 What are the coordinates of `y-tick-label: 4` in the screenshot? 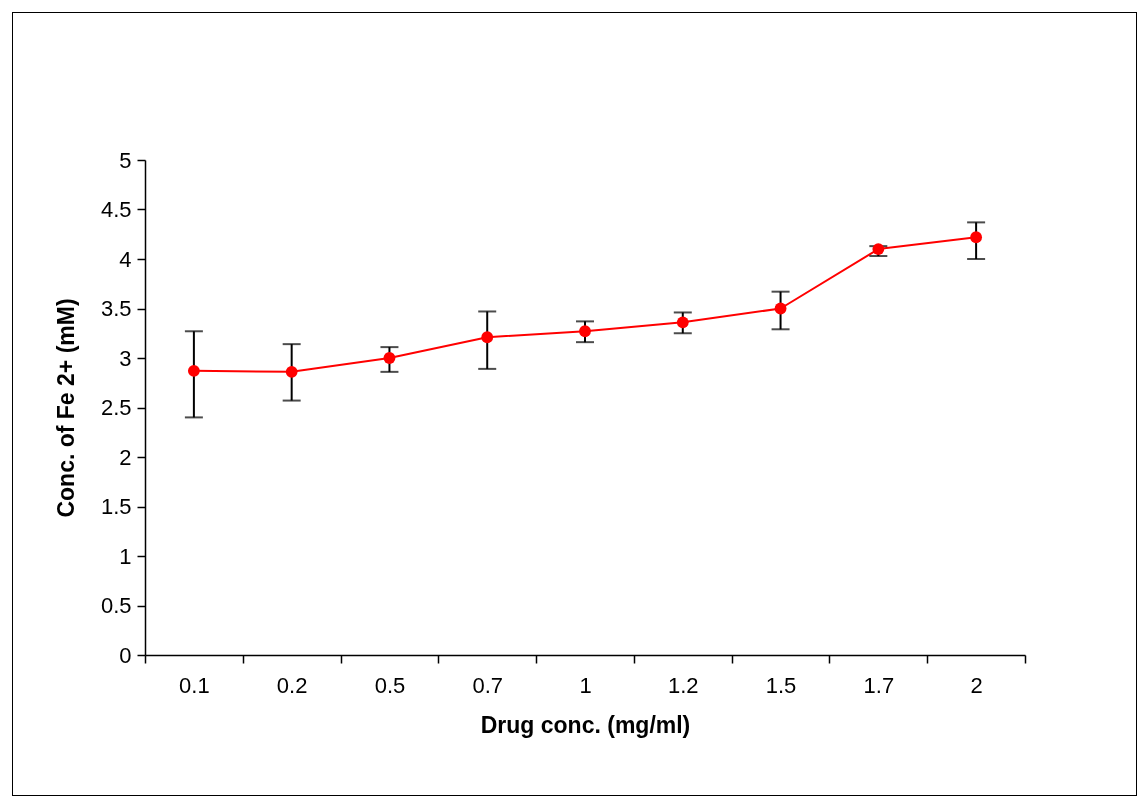 It's located at (125, 259).